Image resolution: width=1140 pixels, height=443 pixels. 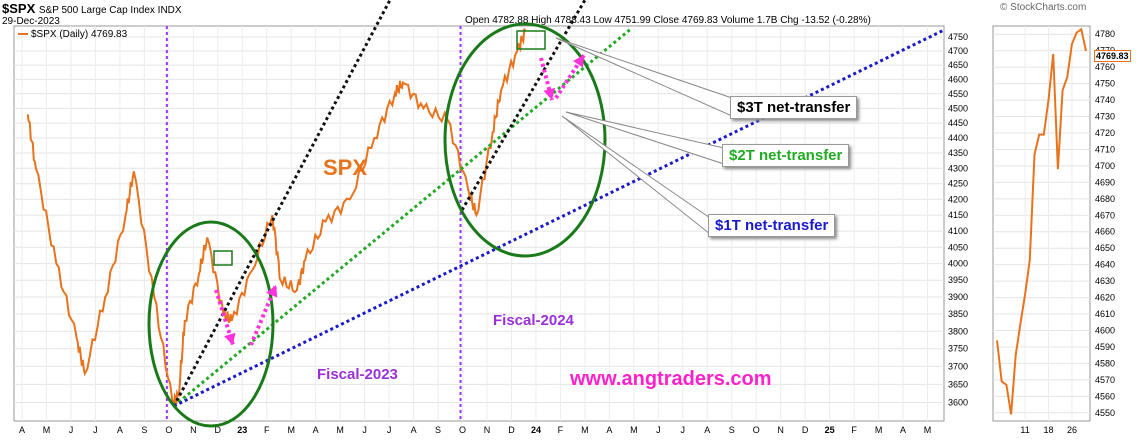 I want to click on main-x-tick: 23, so click(x=242, y=430).